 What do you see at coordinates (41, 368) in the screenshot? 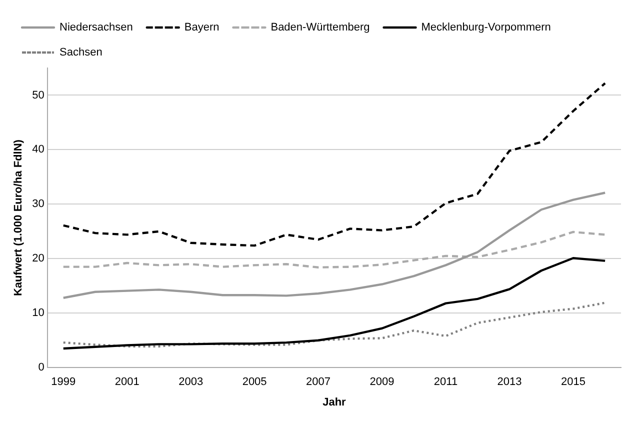
I see `y-tick-label: 0` at bounding box center [41, 368].